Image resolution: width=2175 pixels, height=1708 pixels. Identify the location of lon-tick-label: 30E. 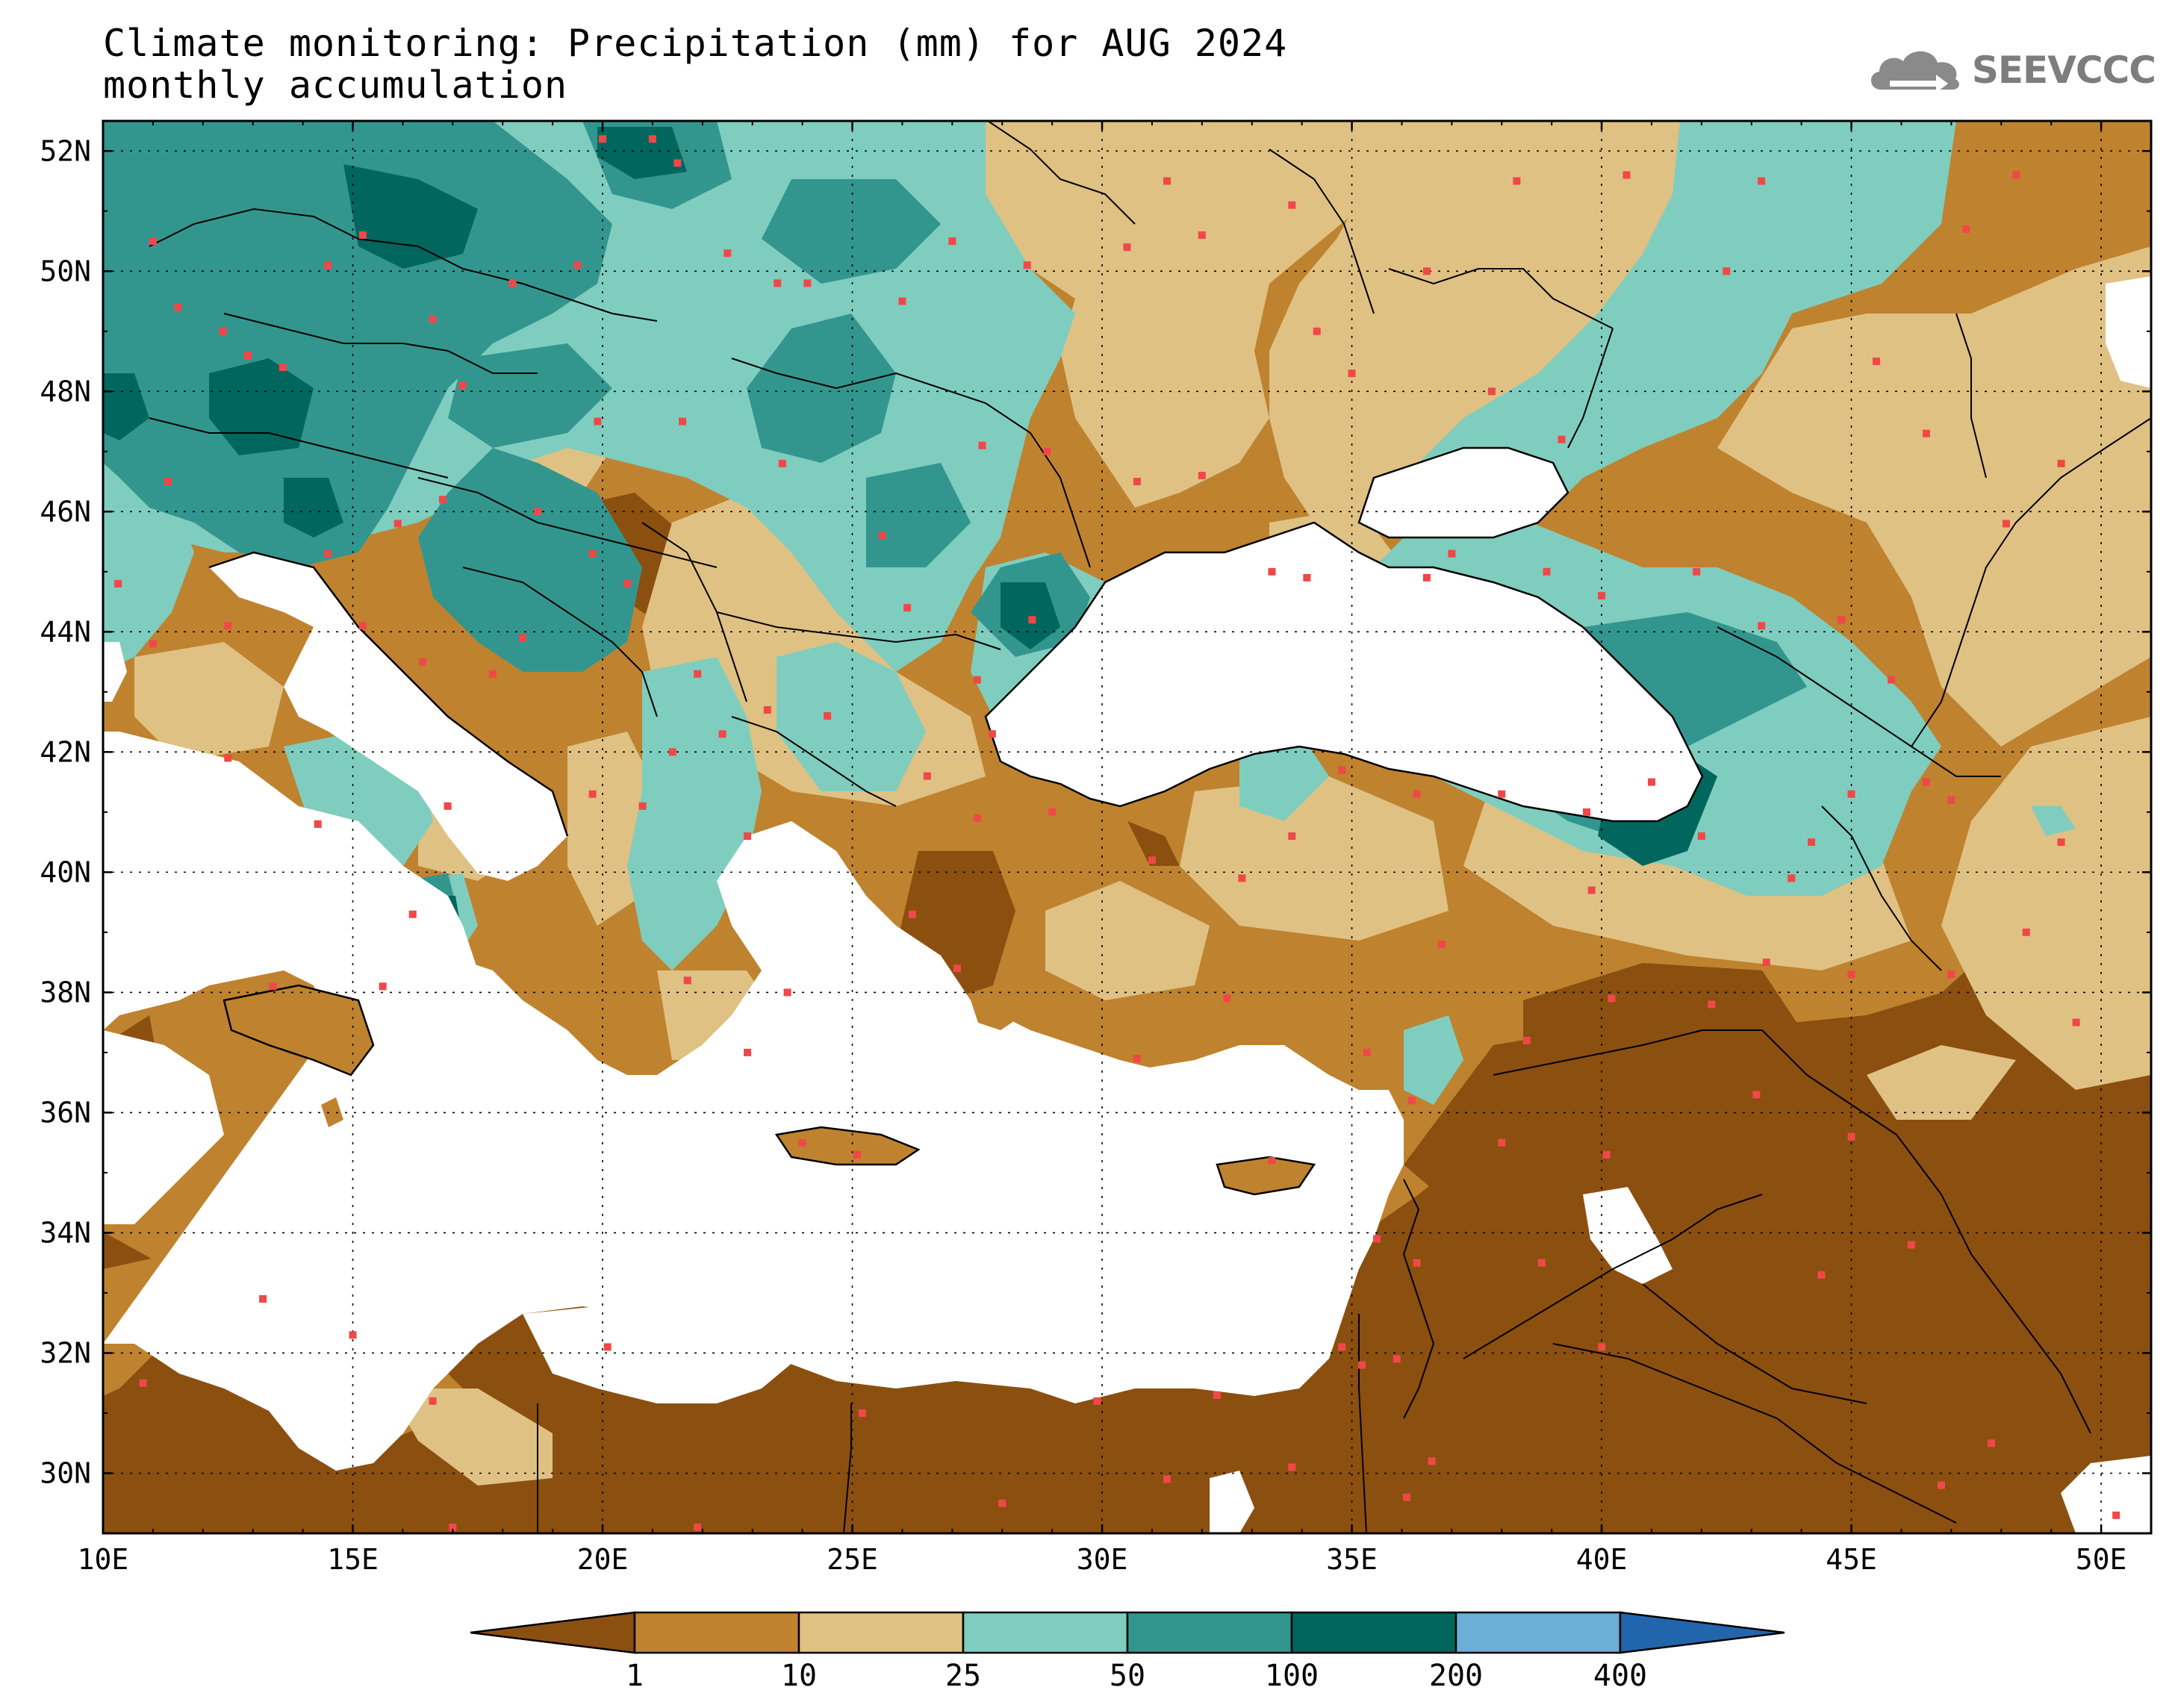
(1102, 1559).